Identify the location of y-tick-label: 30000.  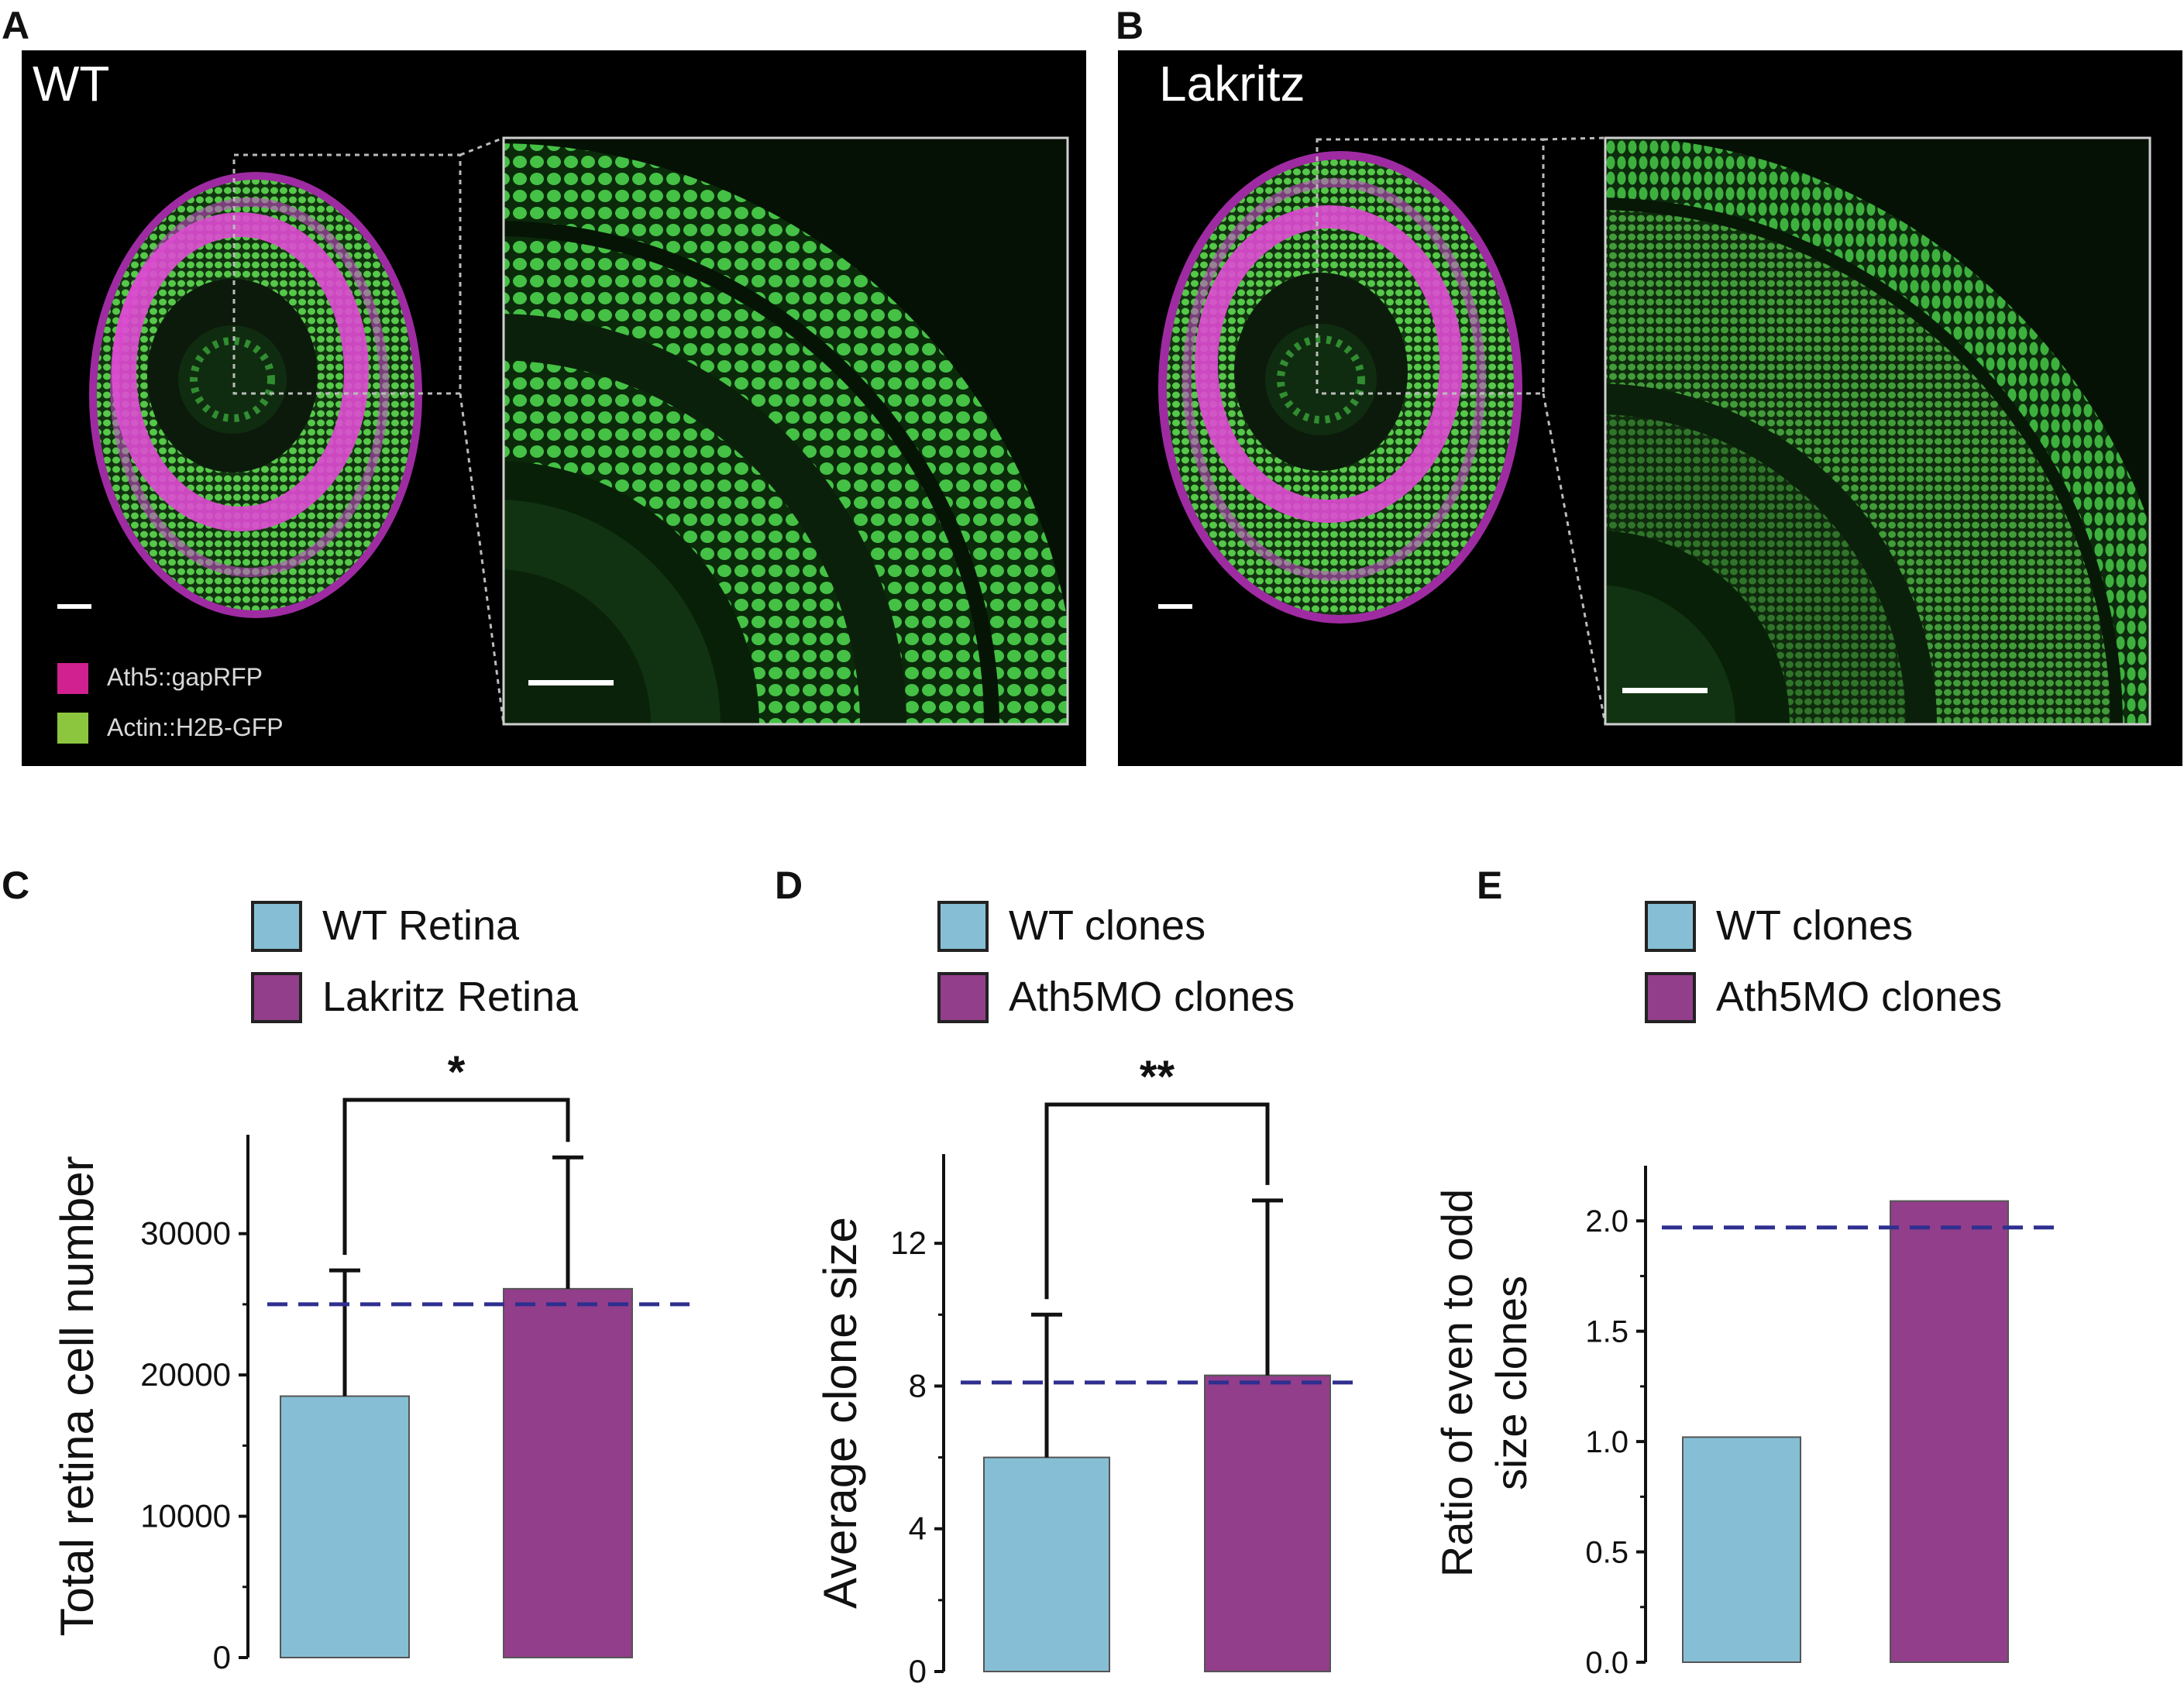
(186, 1233).